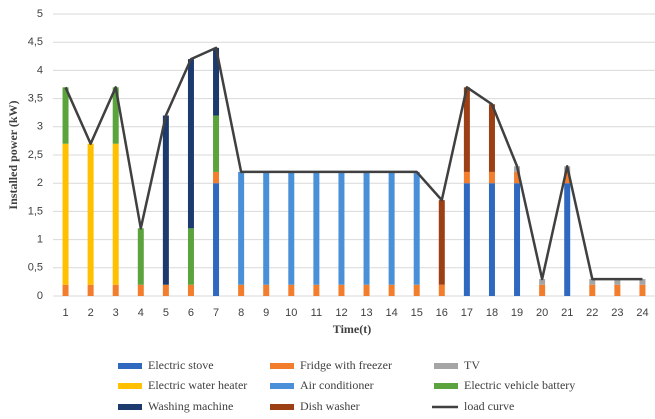 The height and width of the screenshot is (419, 655). What do you see at coordinates (40, 296) in the screenshot?
I see `y-tick-label: 0` at bounding box center [40, 296].